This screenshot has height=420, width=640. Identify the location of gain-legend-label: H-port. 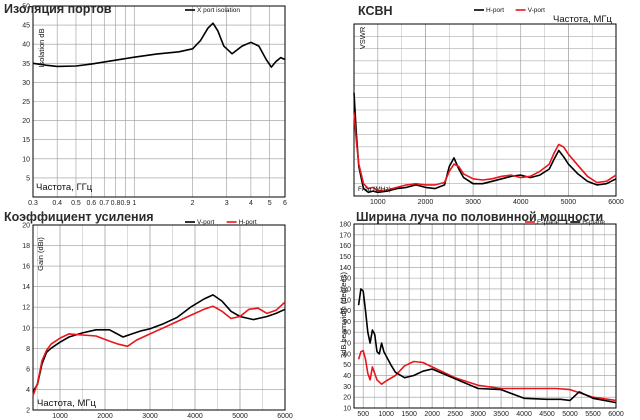
(248, 222).